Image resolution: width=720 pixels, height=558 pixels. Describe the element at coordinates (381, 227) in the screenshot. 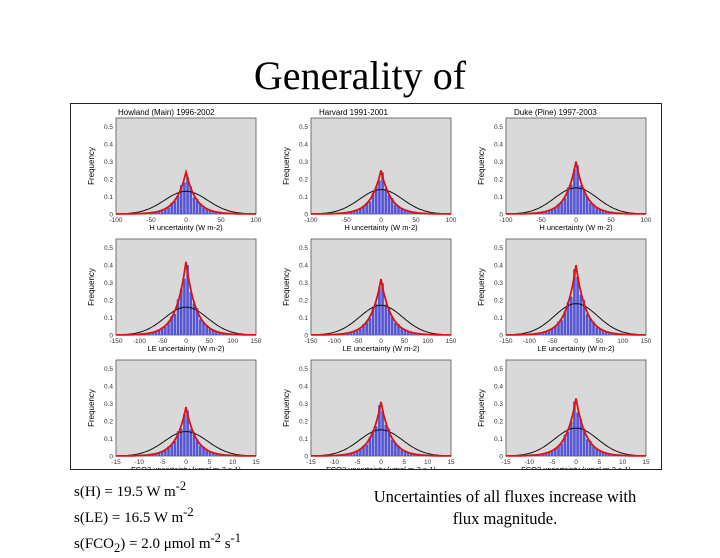

I see `xlabel: H uncertainty (W m-2)` at that location.